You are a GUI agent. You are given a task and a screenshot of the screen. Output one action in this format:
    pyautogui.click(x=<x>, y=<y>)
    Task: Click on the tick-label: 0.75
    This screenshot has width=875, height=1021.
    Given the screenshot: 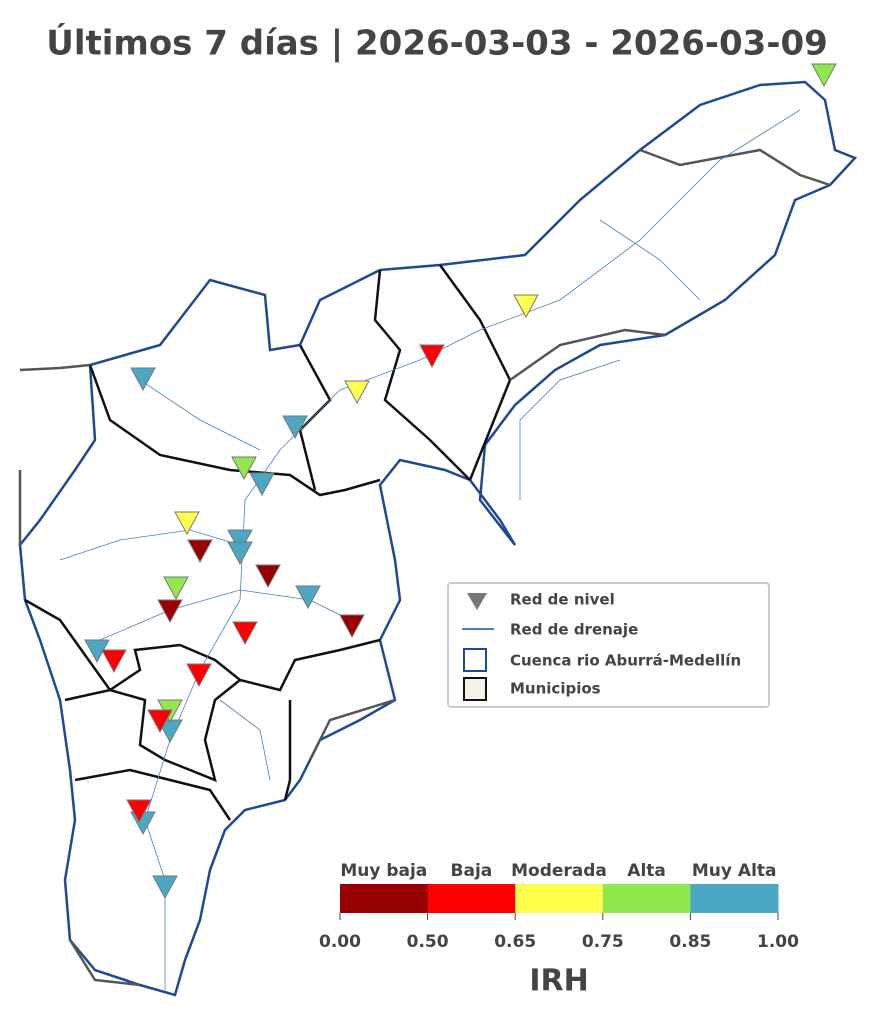 What is the action you would take?
    pyautogui.click(x=603, y=942)
    